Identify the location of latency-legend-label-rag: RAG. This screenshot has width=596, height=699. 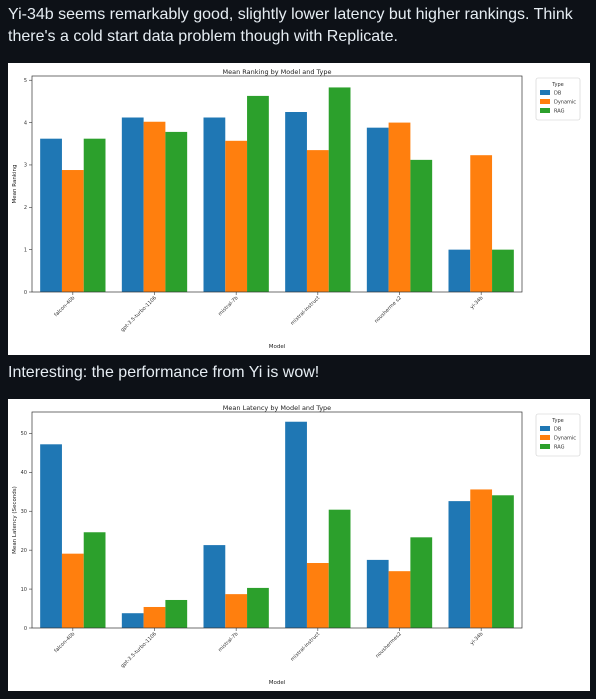
(559, 448).